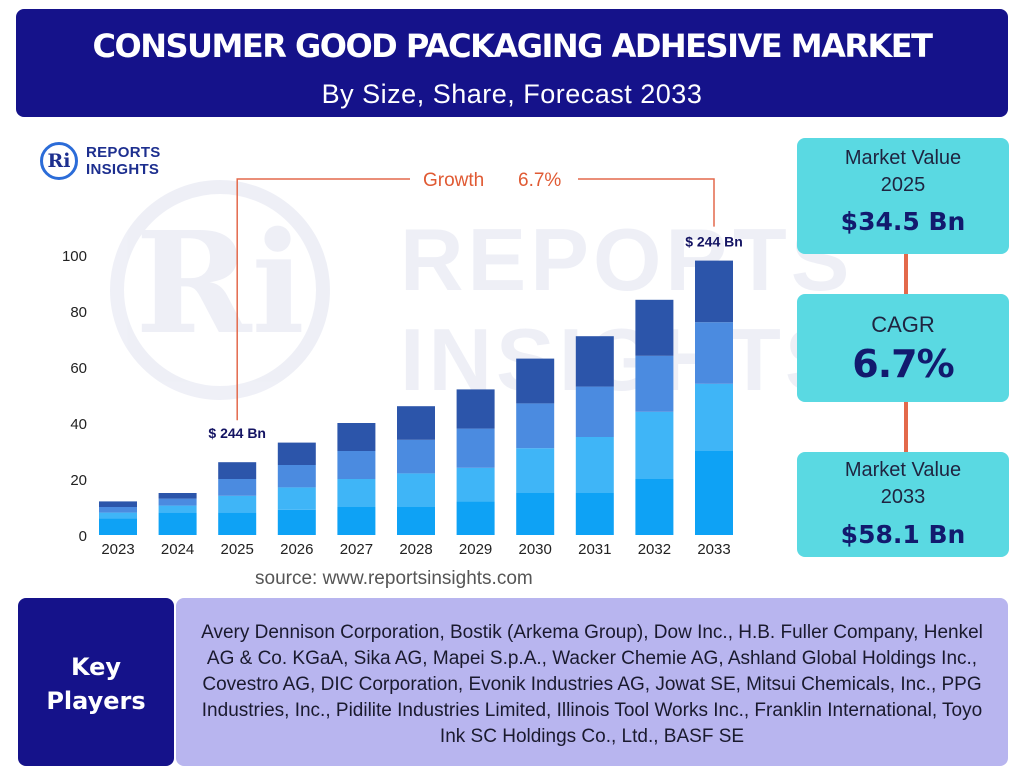 Image resolution: width=1024 pixels, height=768 pixels. What do you see at coordinates (296, 549) in the screenshot?
I see `x-tick-label: 2026` at bounding box center [296, 549].